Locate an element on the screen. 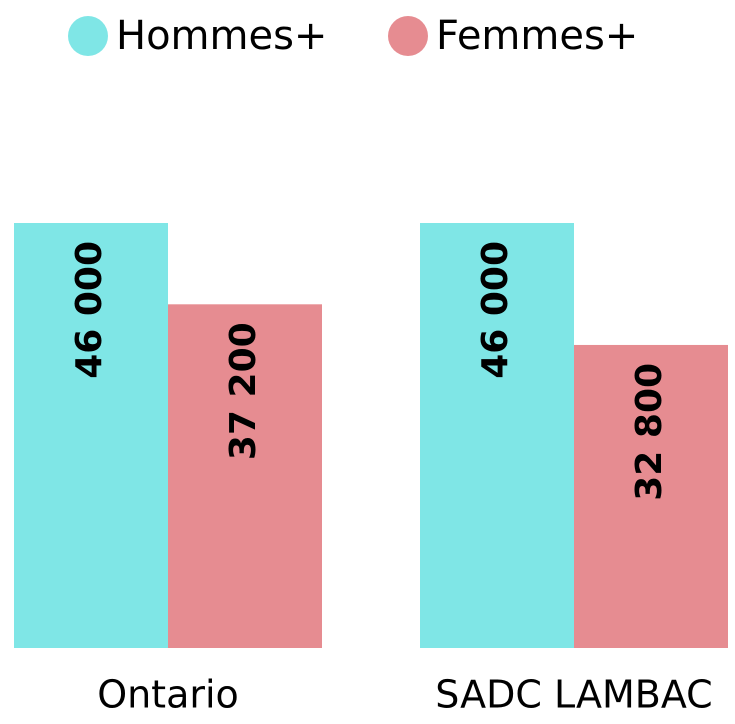  value-label: 32 800 is located at coordinates (649, 432).